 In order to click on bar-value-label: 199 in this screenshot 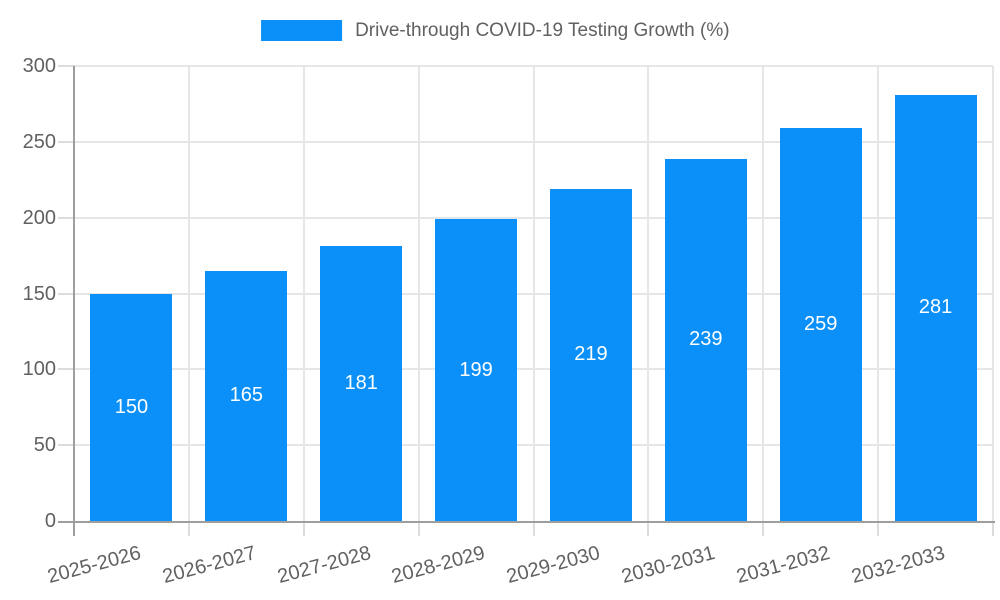, I will do `click(476, 369)`.